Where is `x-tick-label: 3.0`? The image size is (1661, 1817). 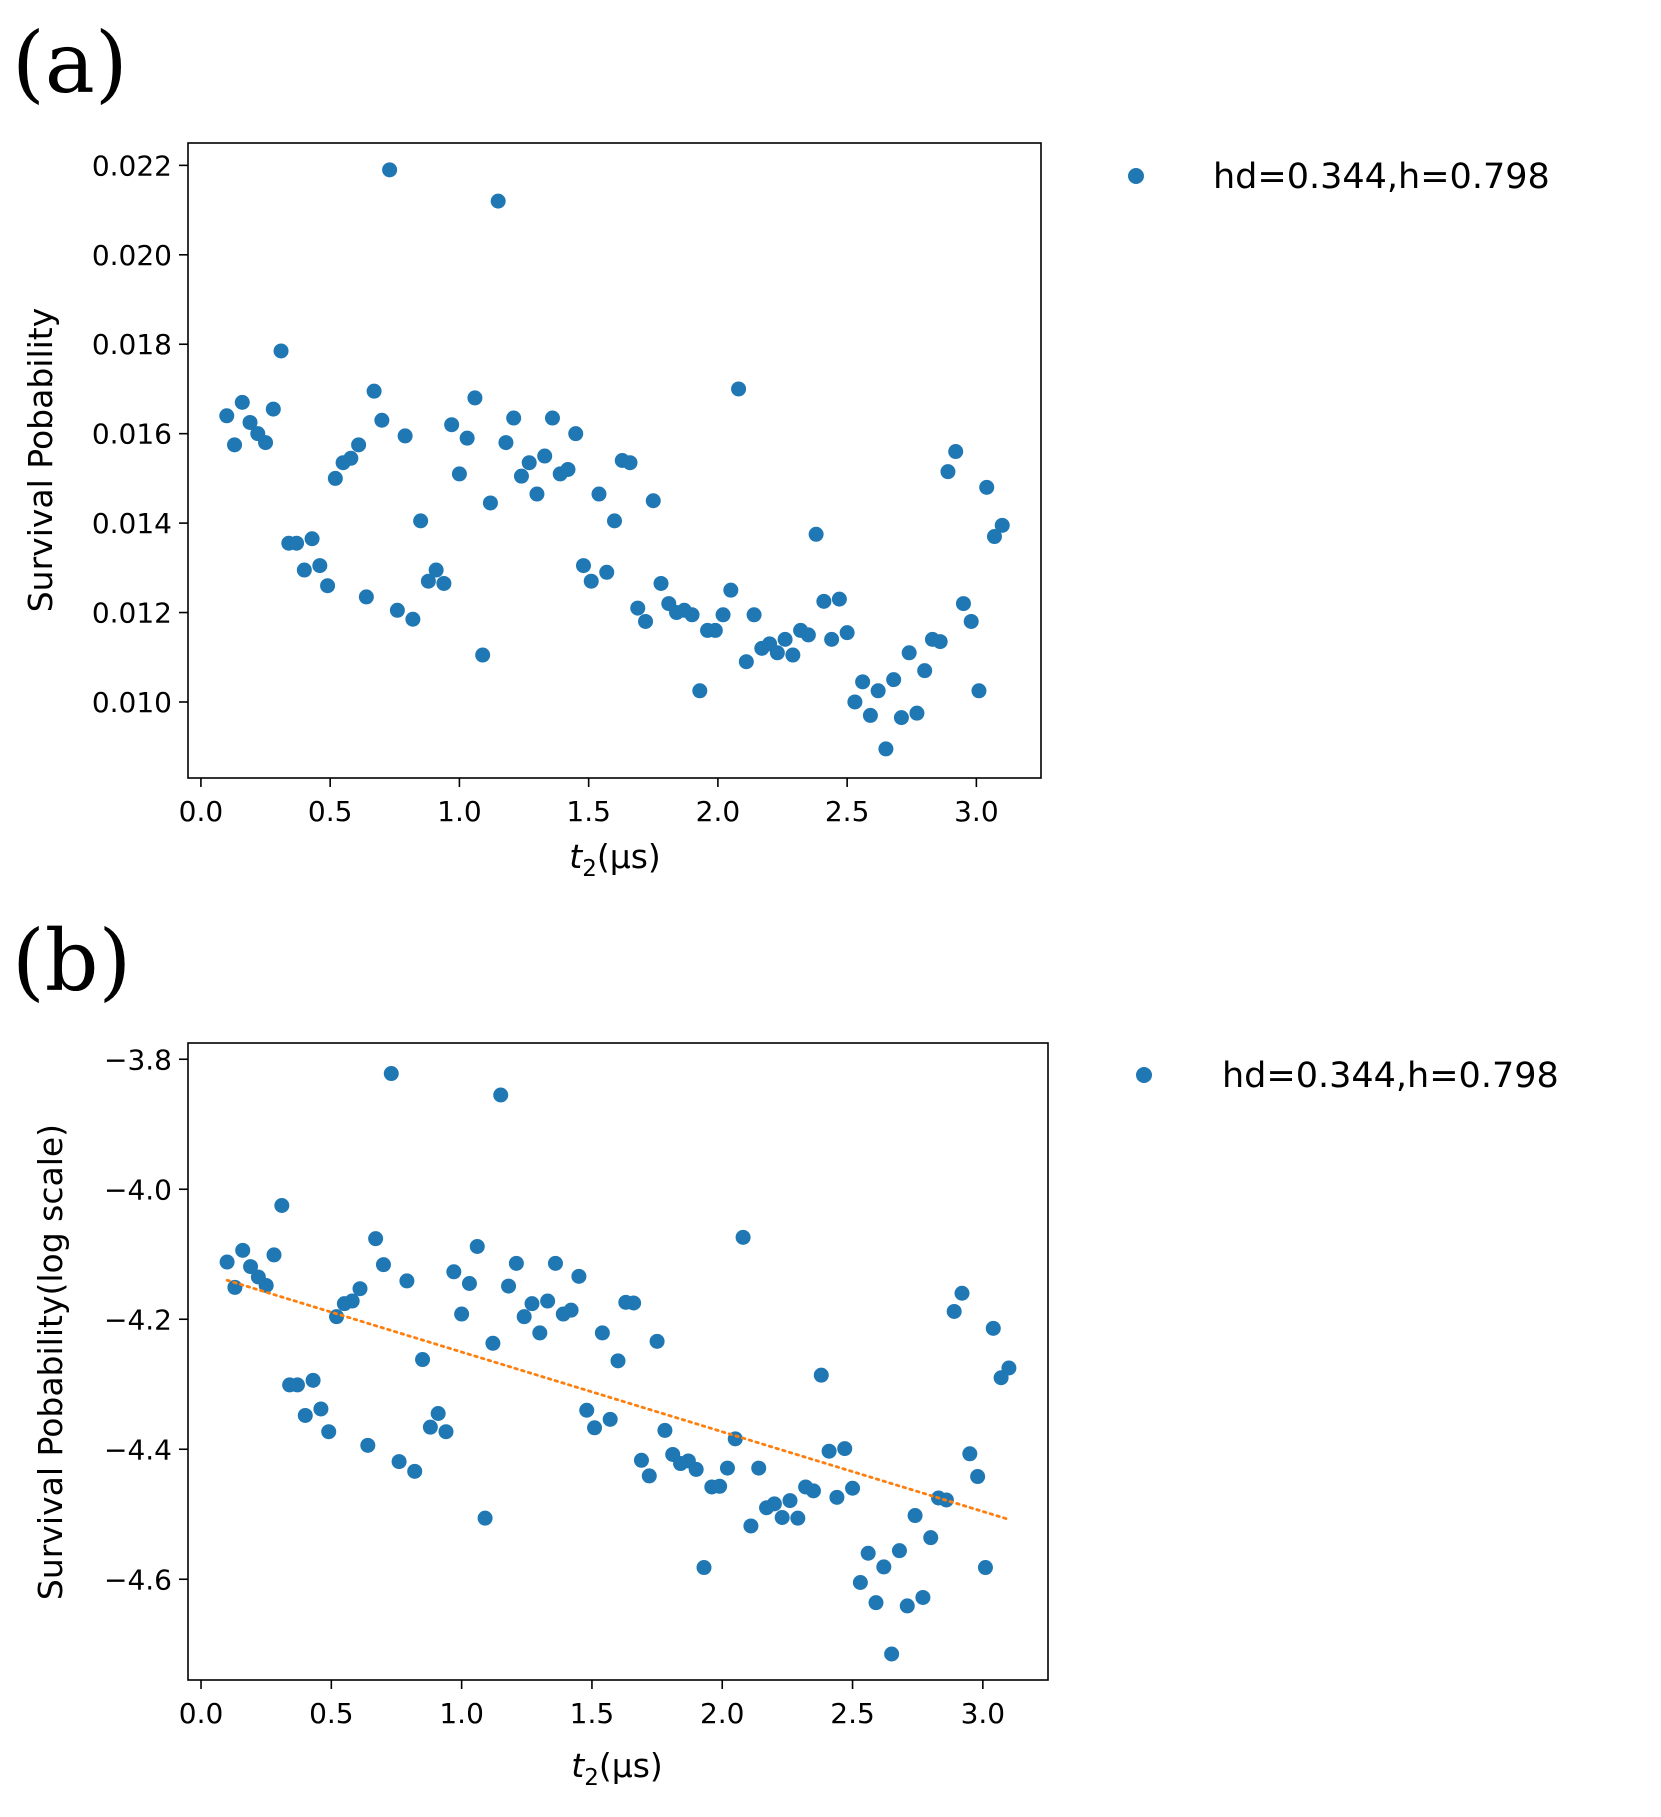 x-tick-label: 3.0 is located at coordinates (976, 811).